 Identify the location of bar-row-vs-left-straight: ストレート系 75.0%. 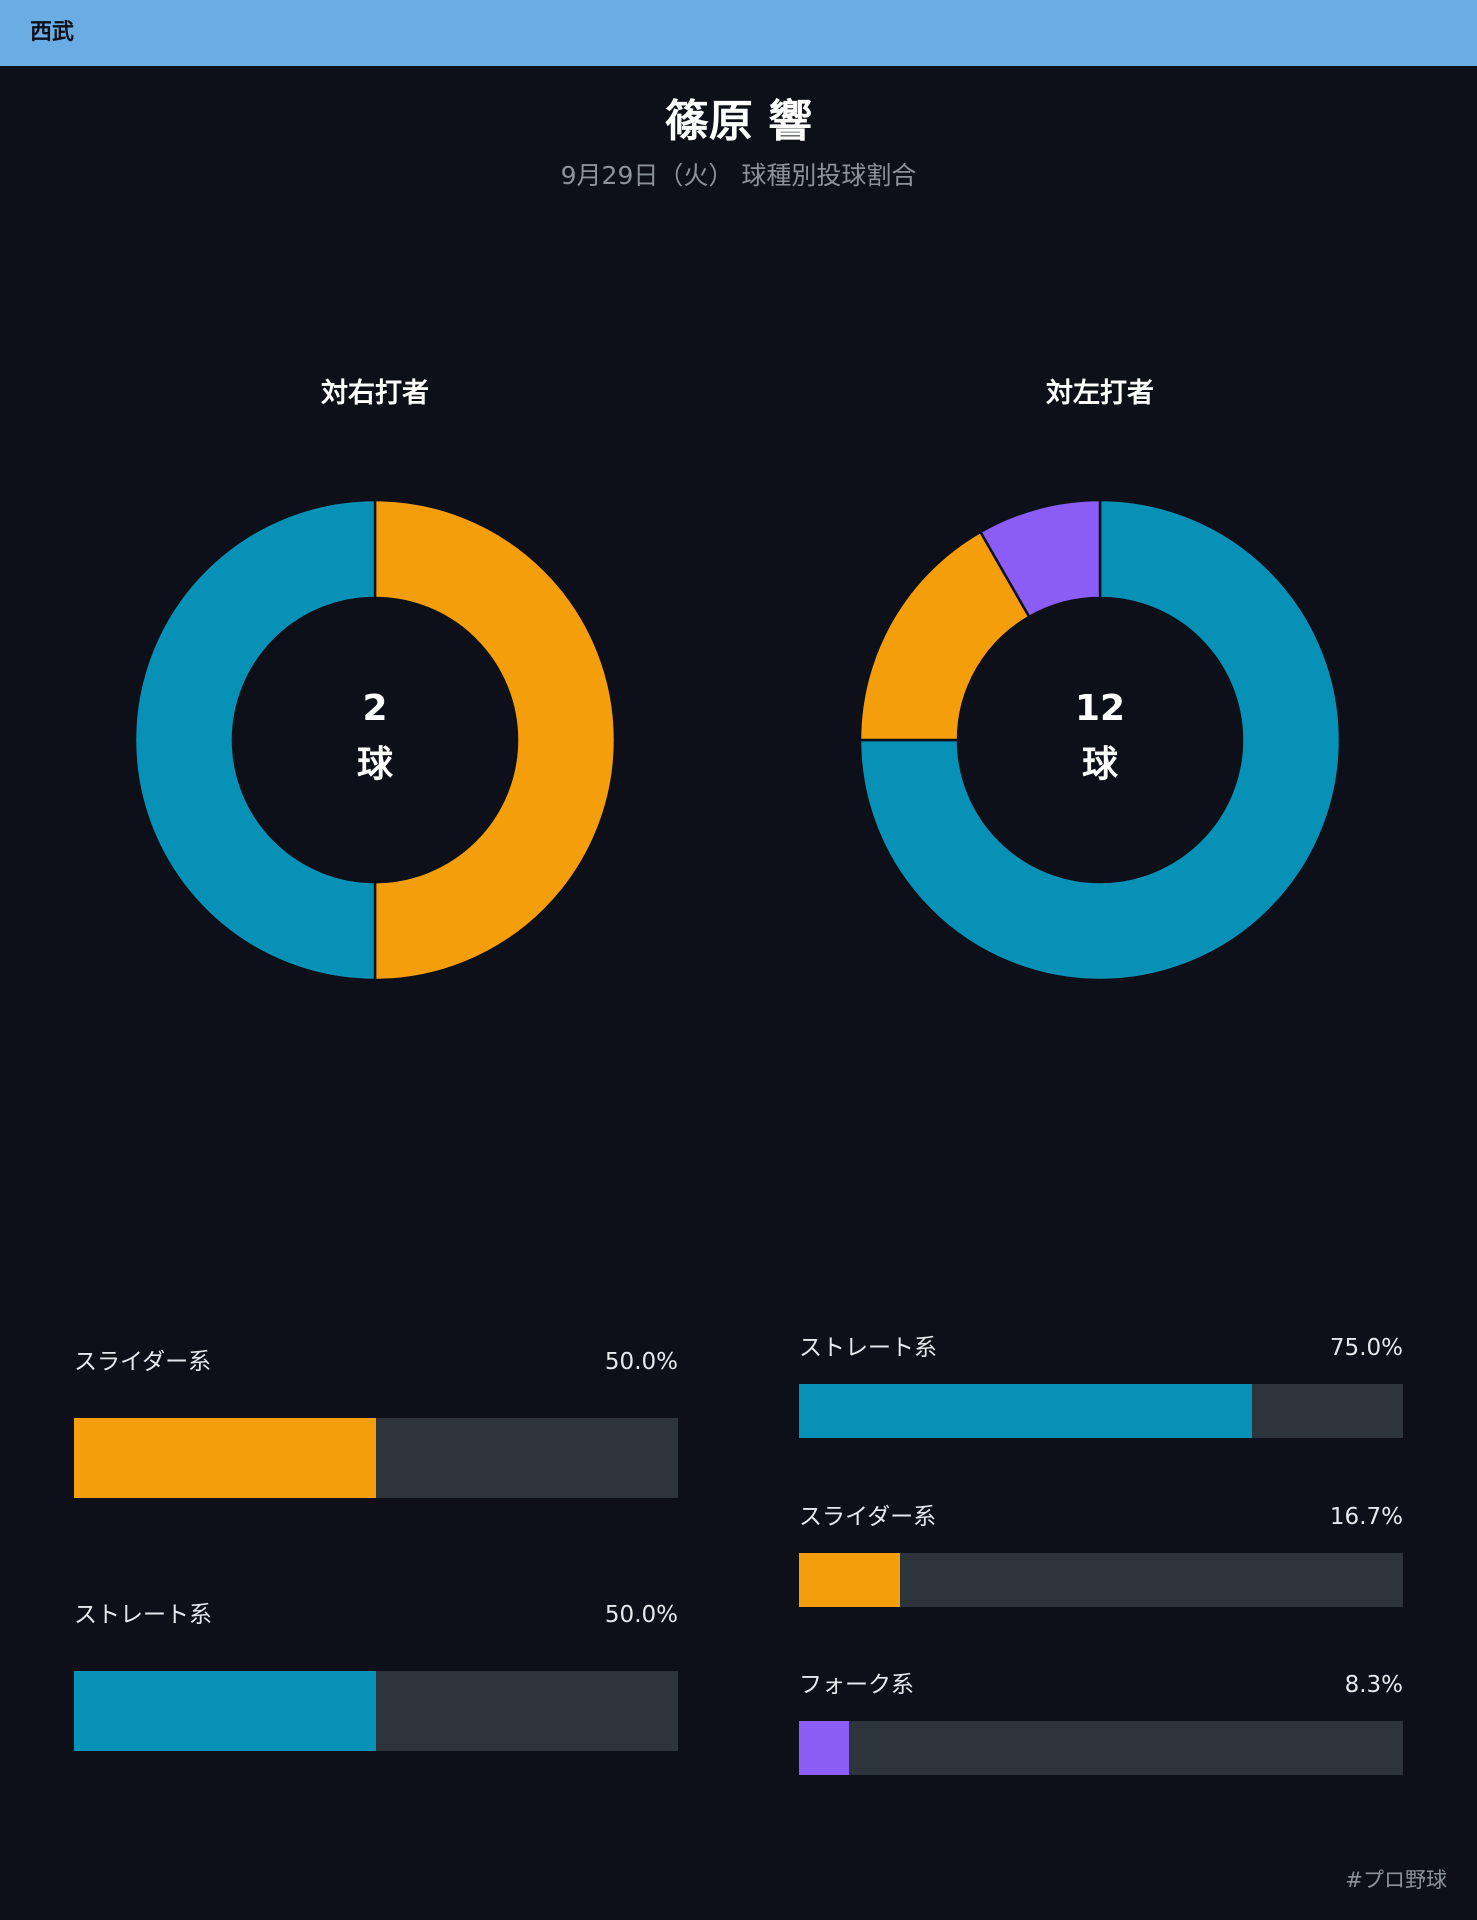
(1101, 1385).